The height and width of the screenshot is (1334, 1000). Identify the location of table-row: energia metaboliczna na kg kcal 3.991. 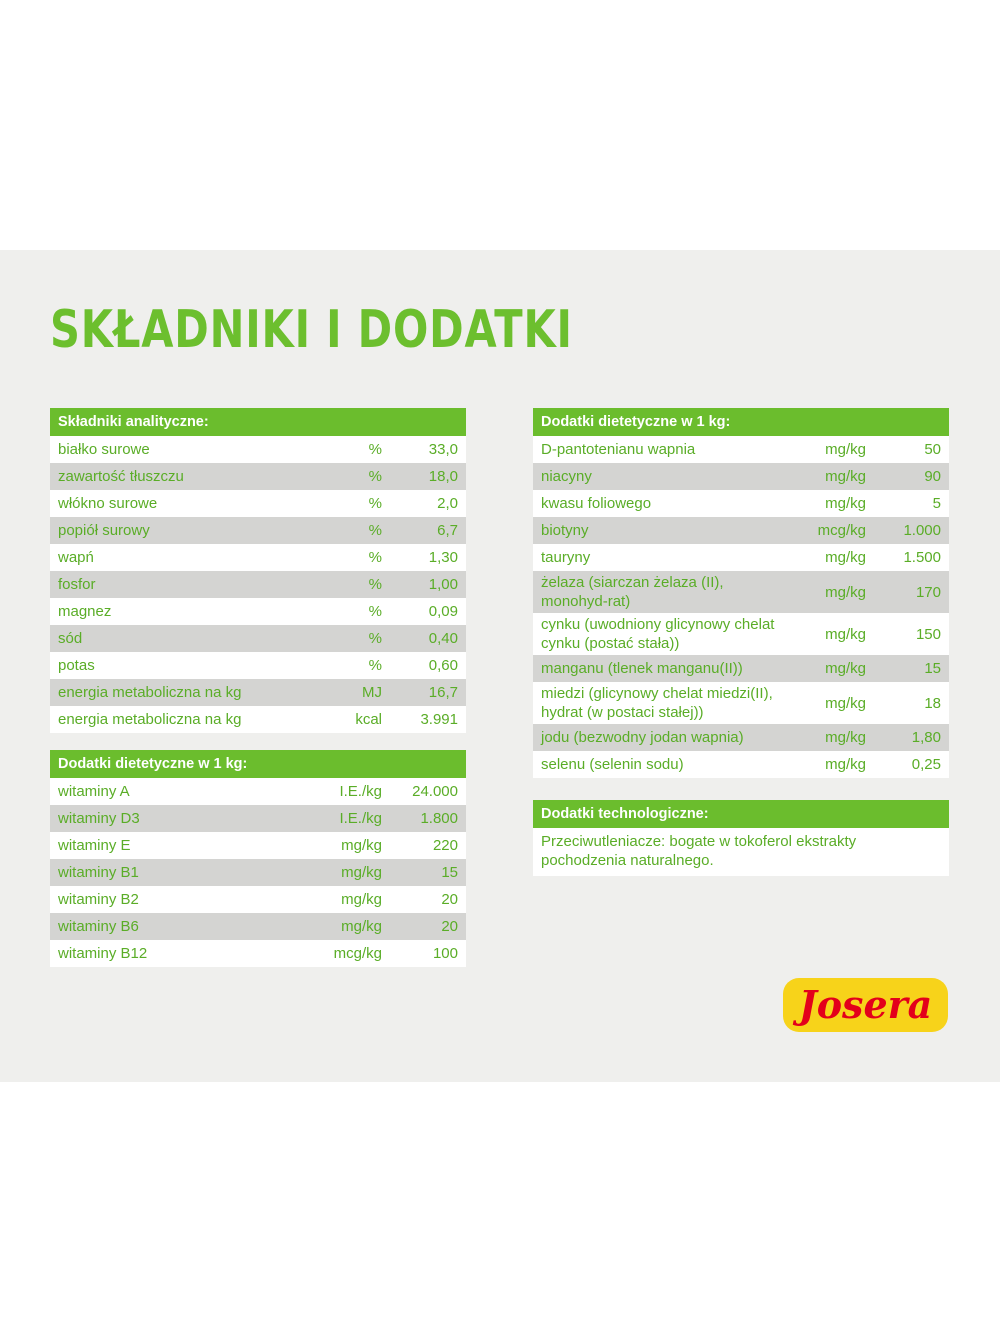
(258, 719).